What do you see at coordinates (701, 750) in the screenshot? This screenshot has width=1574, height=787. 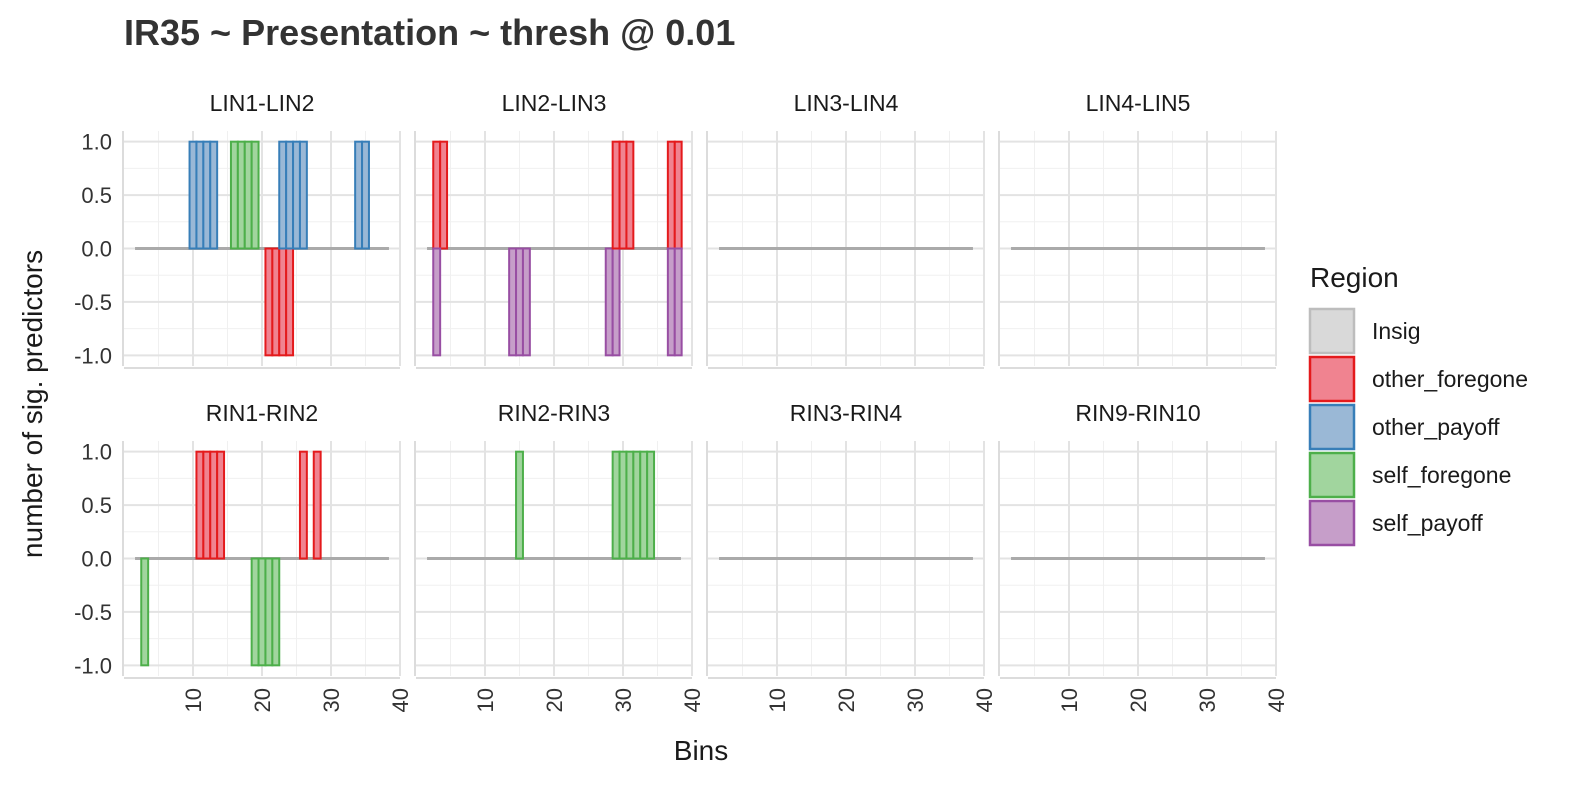 I see `x-axis-title: Bins` at bounding box center [701, 750].